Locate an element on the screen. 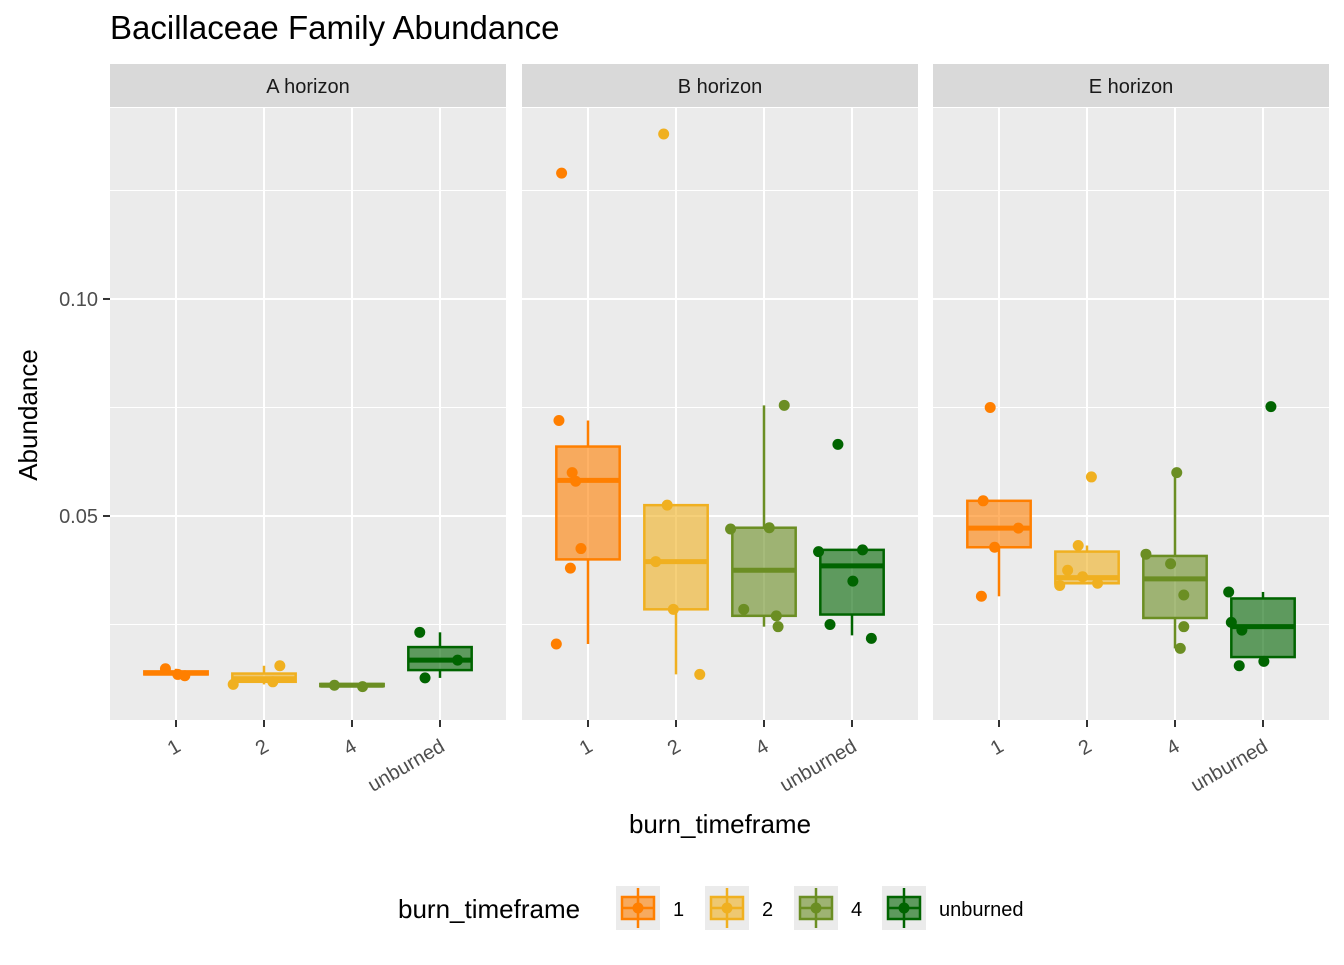  x-axis-label: burn_timeframe is located at coordinates (720, 824).